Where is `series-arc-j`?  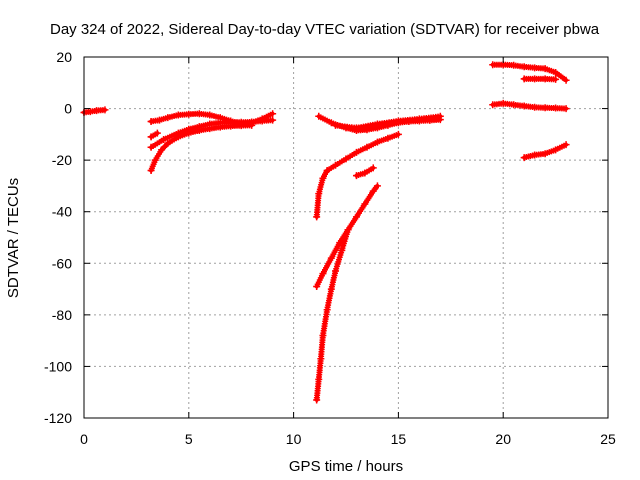 series-arc-j is located at coordinates (388, 122).